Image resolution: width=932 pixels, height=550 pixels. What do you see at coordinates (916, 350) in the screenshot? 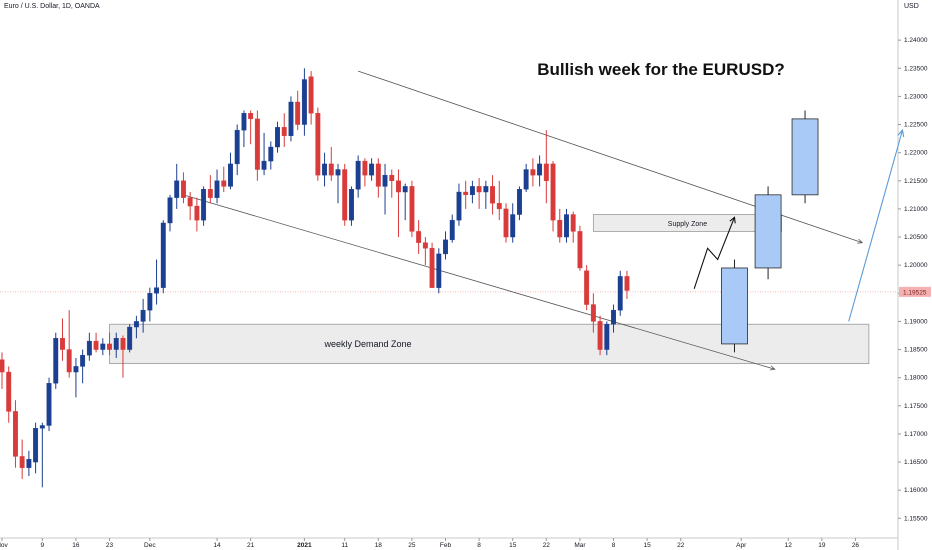
I see `y-tick-label: 1.18500` at bounding box center [916, 350].